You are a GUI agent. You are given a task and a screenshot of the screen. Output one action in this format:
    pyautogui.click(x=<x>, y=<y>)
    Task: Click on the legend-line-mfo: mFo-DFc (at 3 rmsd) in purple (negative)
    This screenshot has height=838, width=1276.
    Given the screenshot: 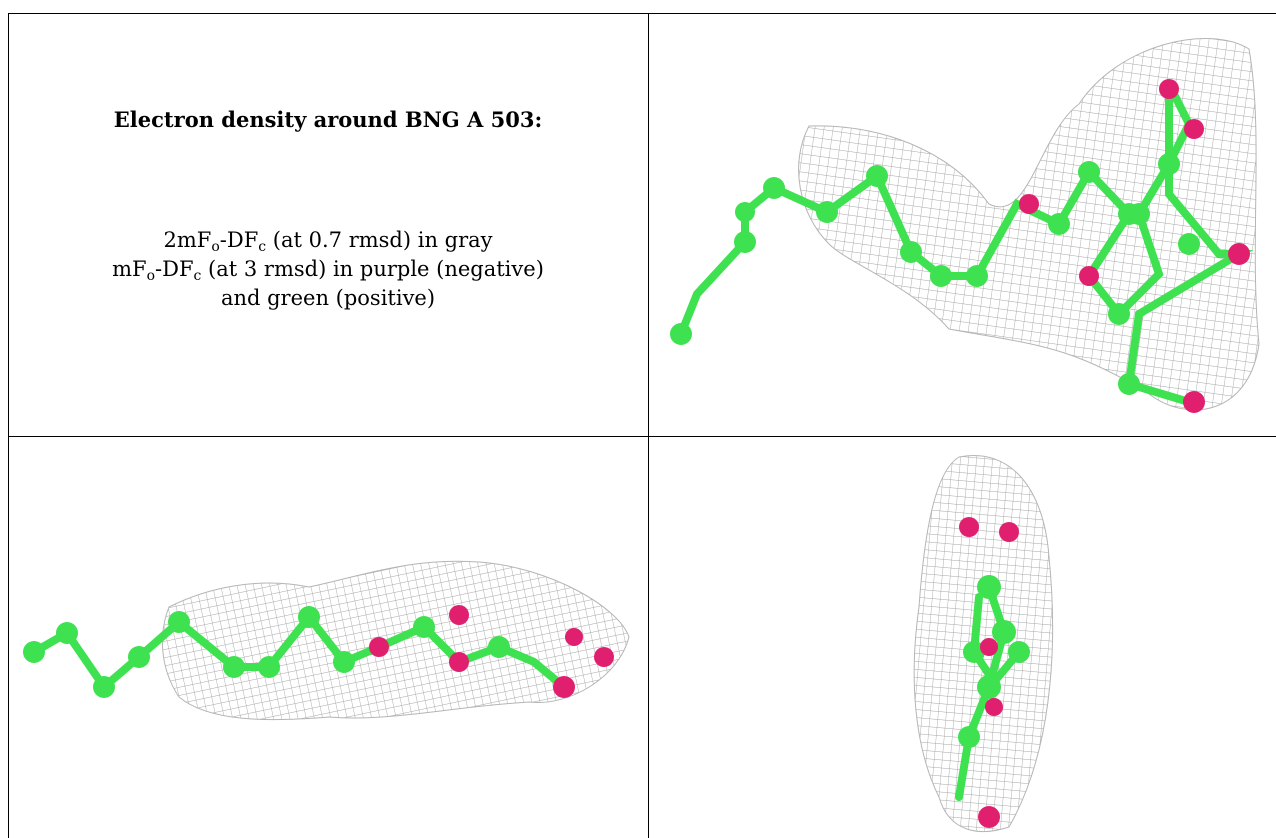 What is the action you would take?
    pyautogui.click(x=328, y=269)
    